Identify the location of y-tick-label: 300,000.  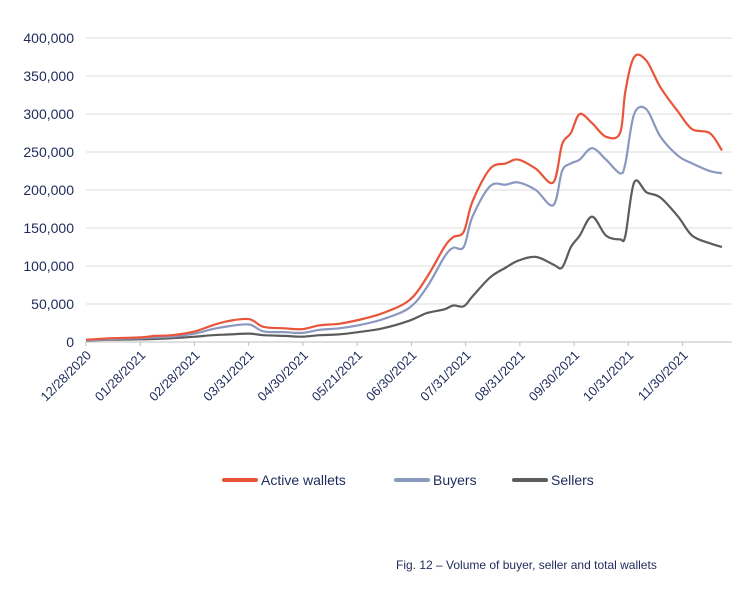
(48, 114).